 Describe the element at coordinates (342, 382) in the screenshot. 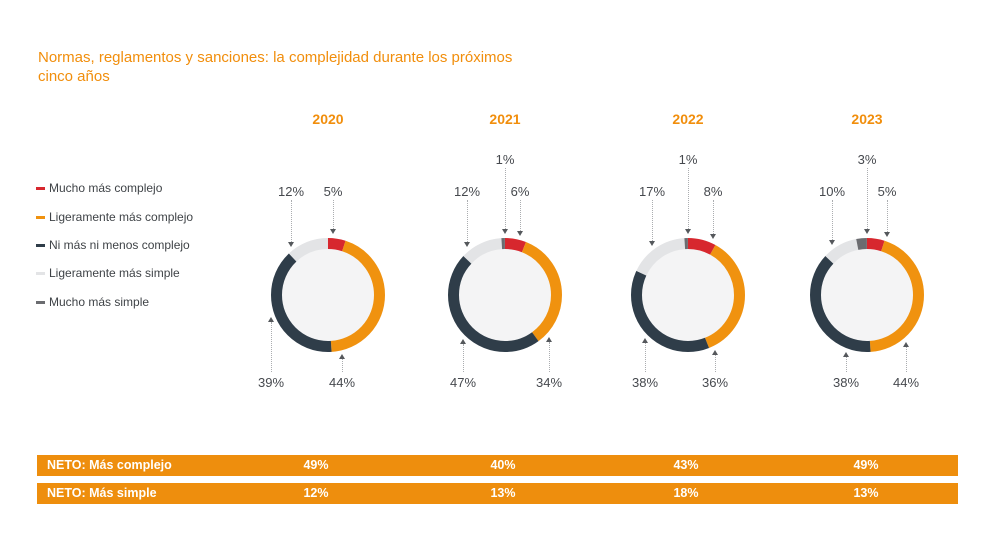

I see `pct-label-2020-orange: 44%` at that location.